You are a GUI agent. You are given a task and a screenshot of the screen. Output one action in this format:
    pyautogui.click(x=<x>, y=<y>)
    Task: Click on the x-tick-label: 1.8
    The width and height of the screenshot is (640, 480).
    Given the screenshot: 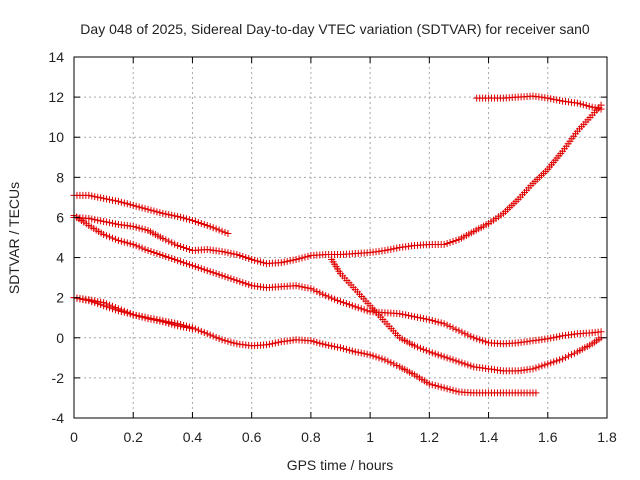 What is the action you would take?
    pyautogui.click(x=607, y=437)
    